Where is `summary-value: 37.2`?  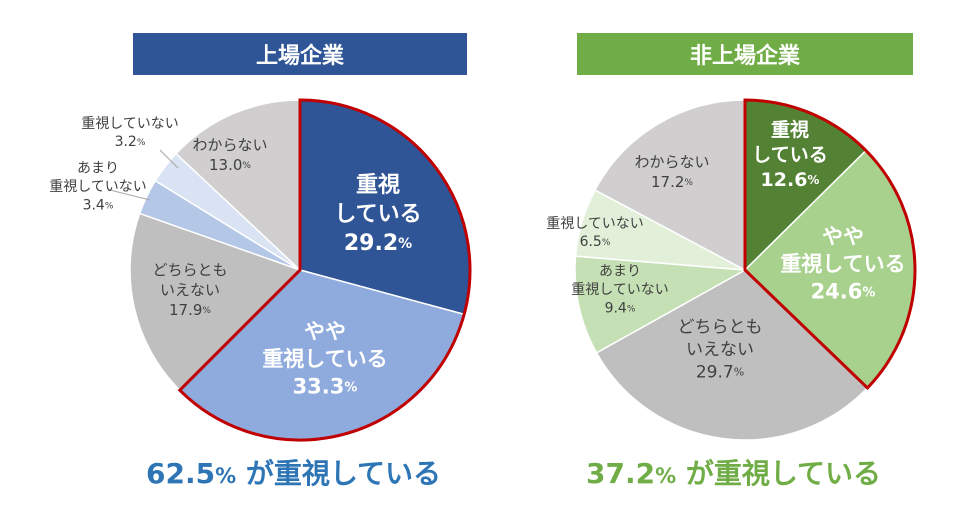 summary-value: 37.2 is located at coordinates (621, 473).